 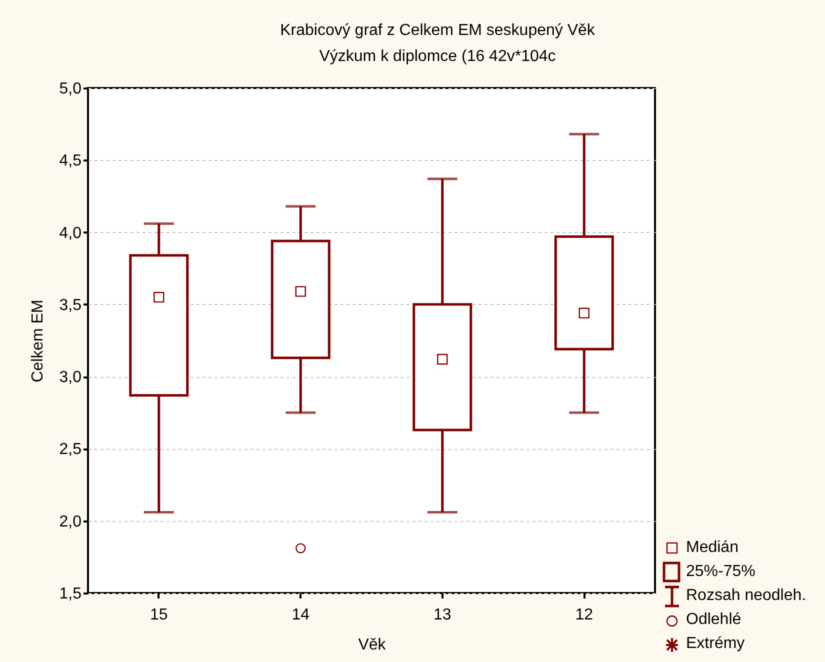 I want to click on text: 25%-75%, so click(x=721, y=572).